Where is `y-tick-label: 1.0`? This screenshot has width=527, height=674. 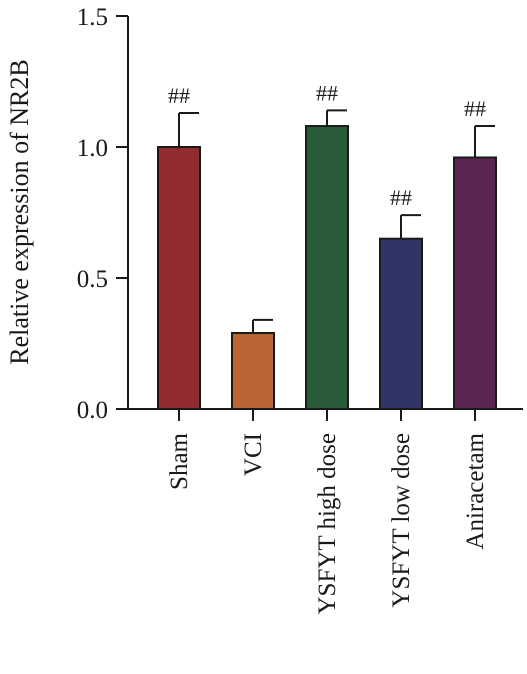 y-tick-label: 1.0 is located at coordinates (92, 148).